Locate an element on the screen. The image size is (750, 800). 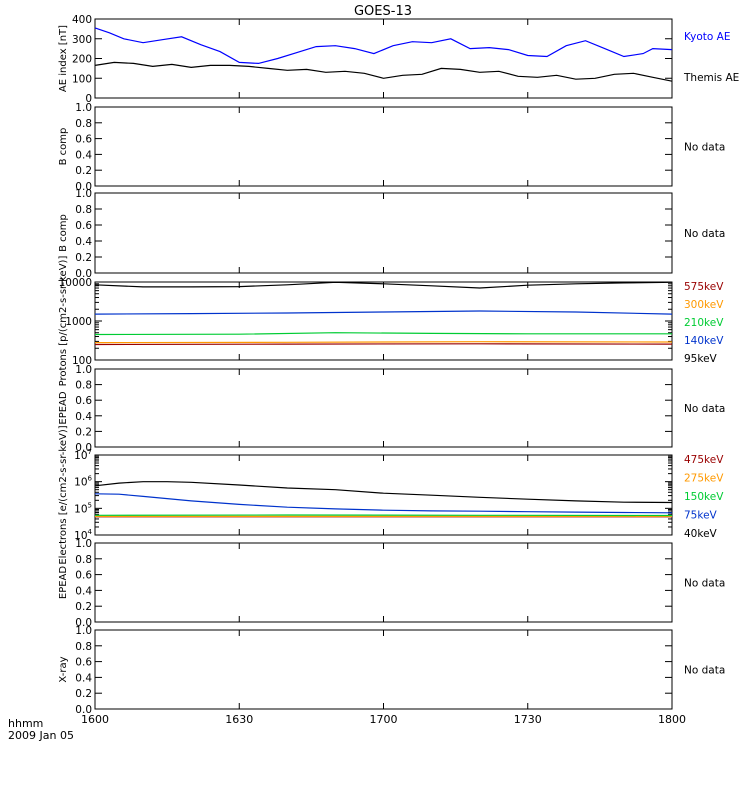
y-tick-label: 10⁶ is located at coordinates (83, 482).